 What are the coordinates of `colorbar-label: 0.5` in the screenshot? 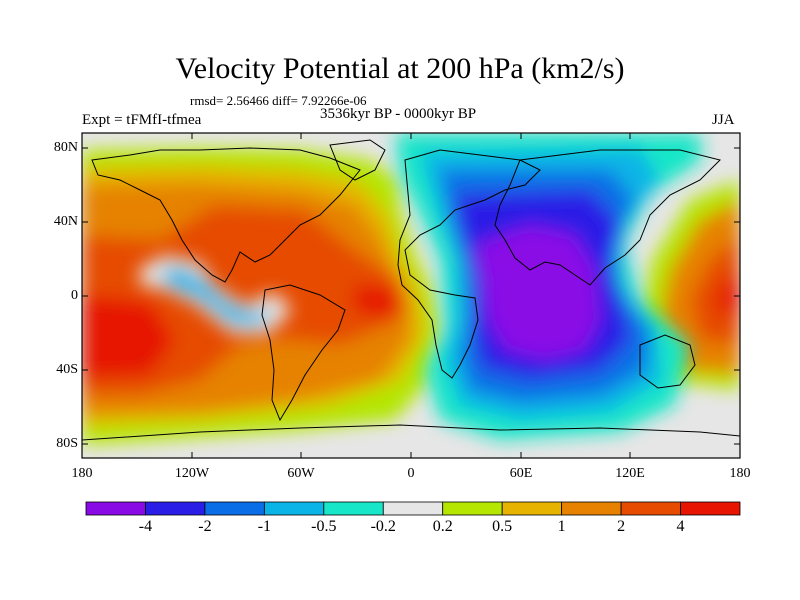 It's located at (502, 526).